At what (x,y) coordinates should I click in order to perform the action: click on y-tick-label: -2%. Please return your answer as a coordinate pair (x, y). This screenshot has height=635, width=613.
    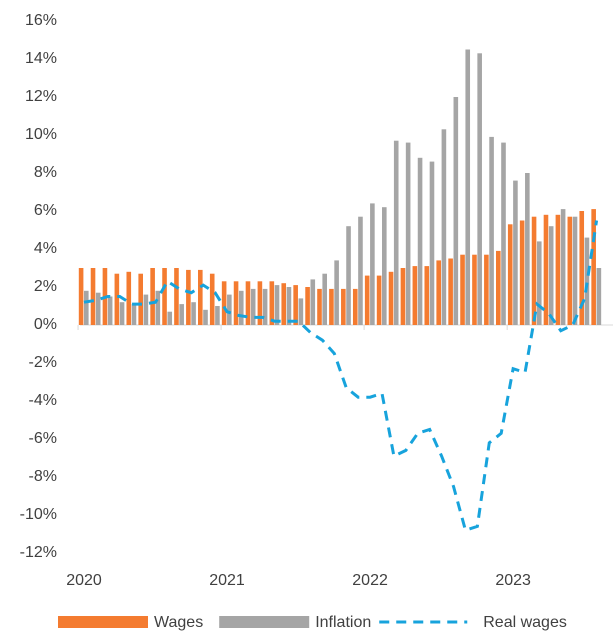
    Looking at the image, I should click on (43, 362).